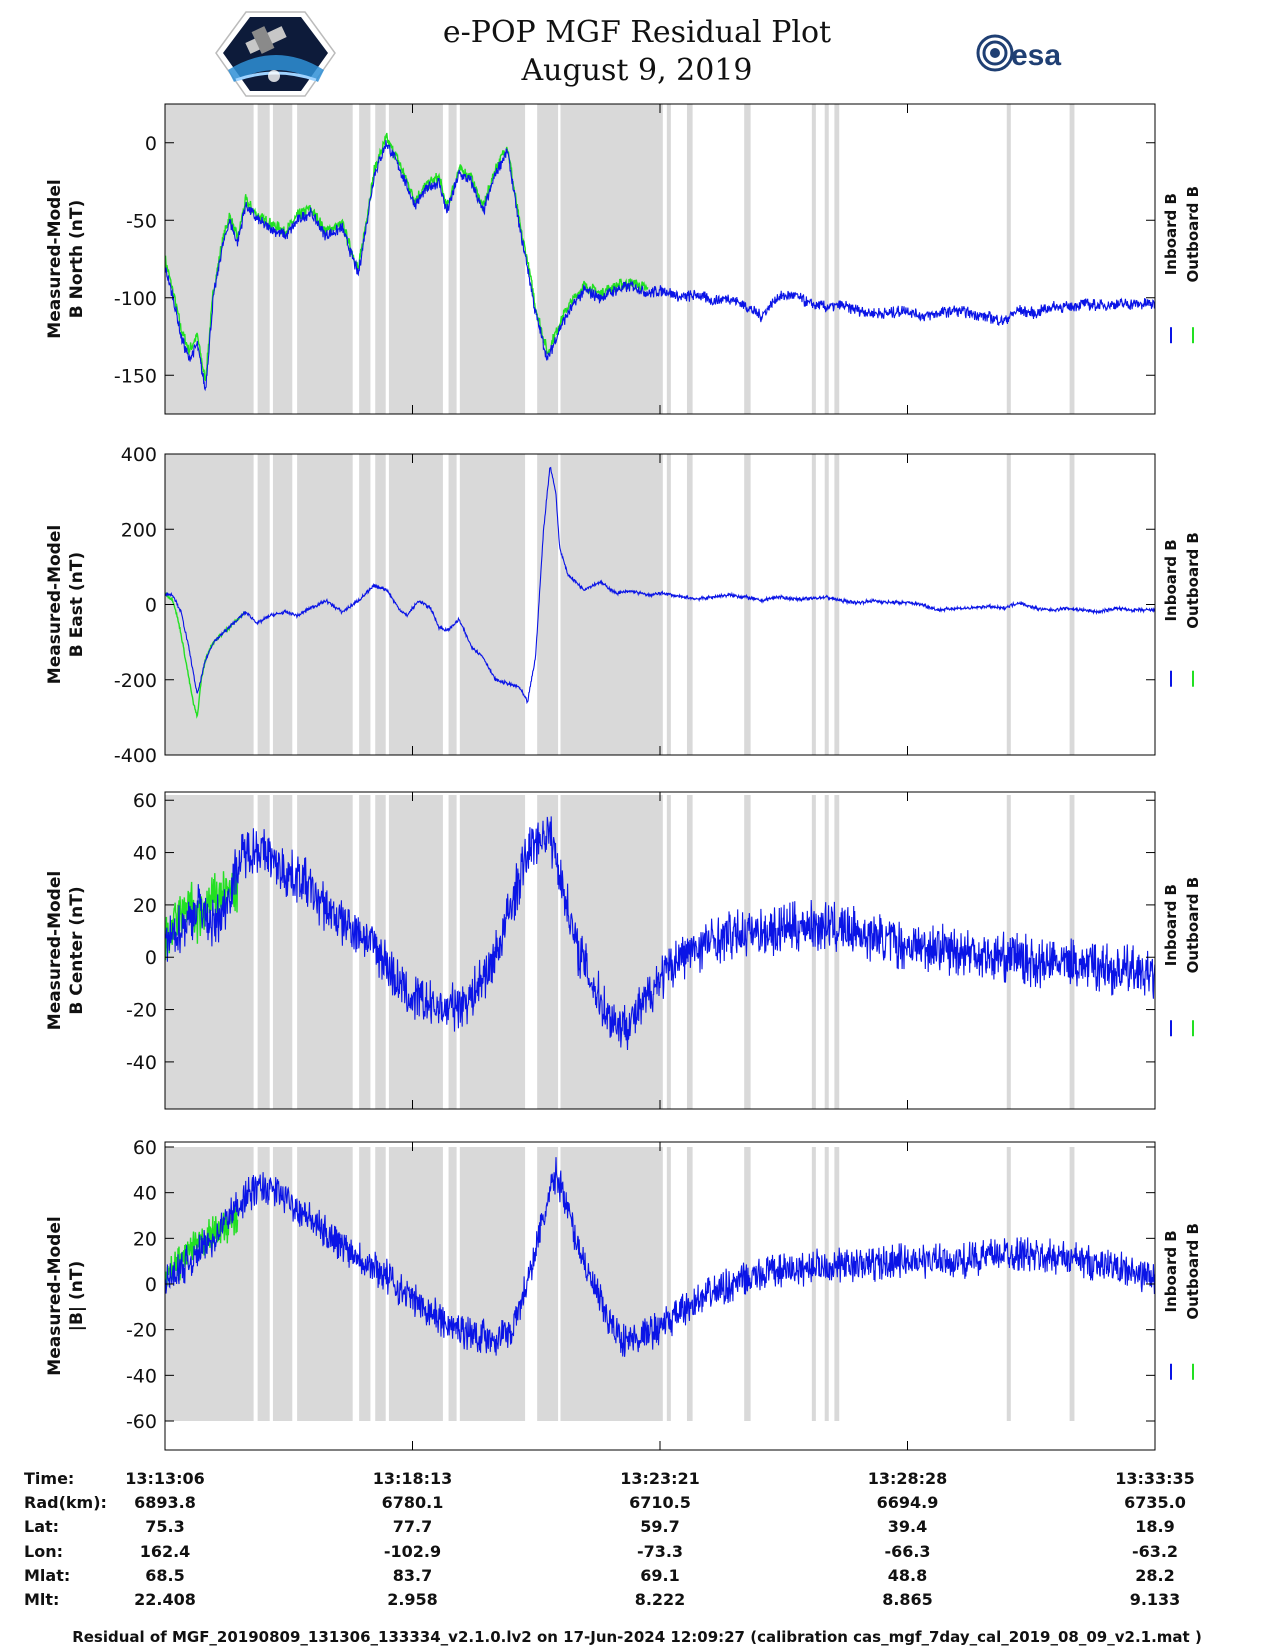  What do you see at coordinates (412, 1599) in the screenshot?
I see `info-cell: 2.958` at bounding box center [412, 1599].